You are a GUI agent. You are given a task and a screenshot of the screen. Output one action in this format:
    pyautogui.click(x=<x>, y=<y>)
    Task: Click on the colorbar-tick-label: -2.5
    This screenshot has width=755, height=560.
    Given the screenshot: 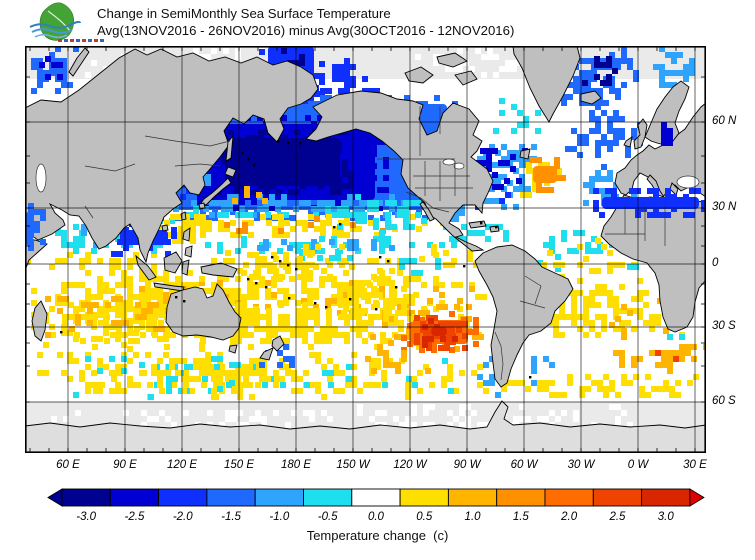 What is the action you would take?
    pyautogui.click(x=135, y=517)
    